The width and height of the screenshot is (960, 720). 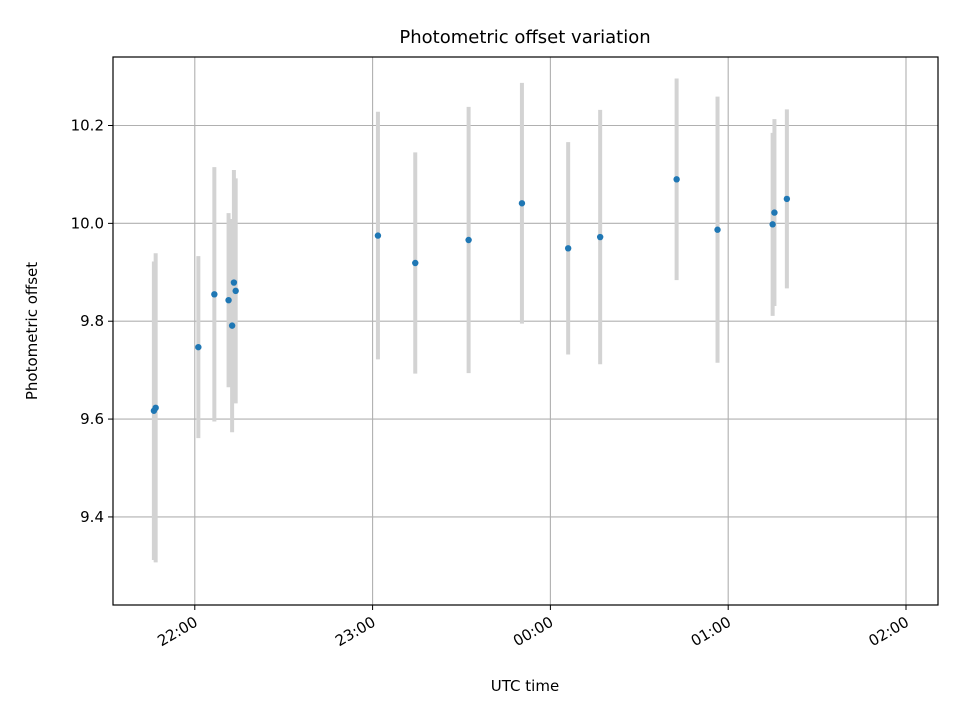 I want to click on y-axis-title: Photometric offset, so click(x=32, y=331).